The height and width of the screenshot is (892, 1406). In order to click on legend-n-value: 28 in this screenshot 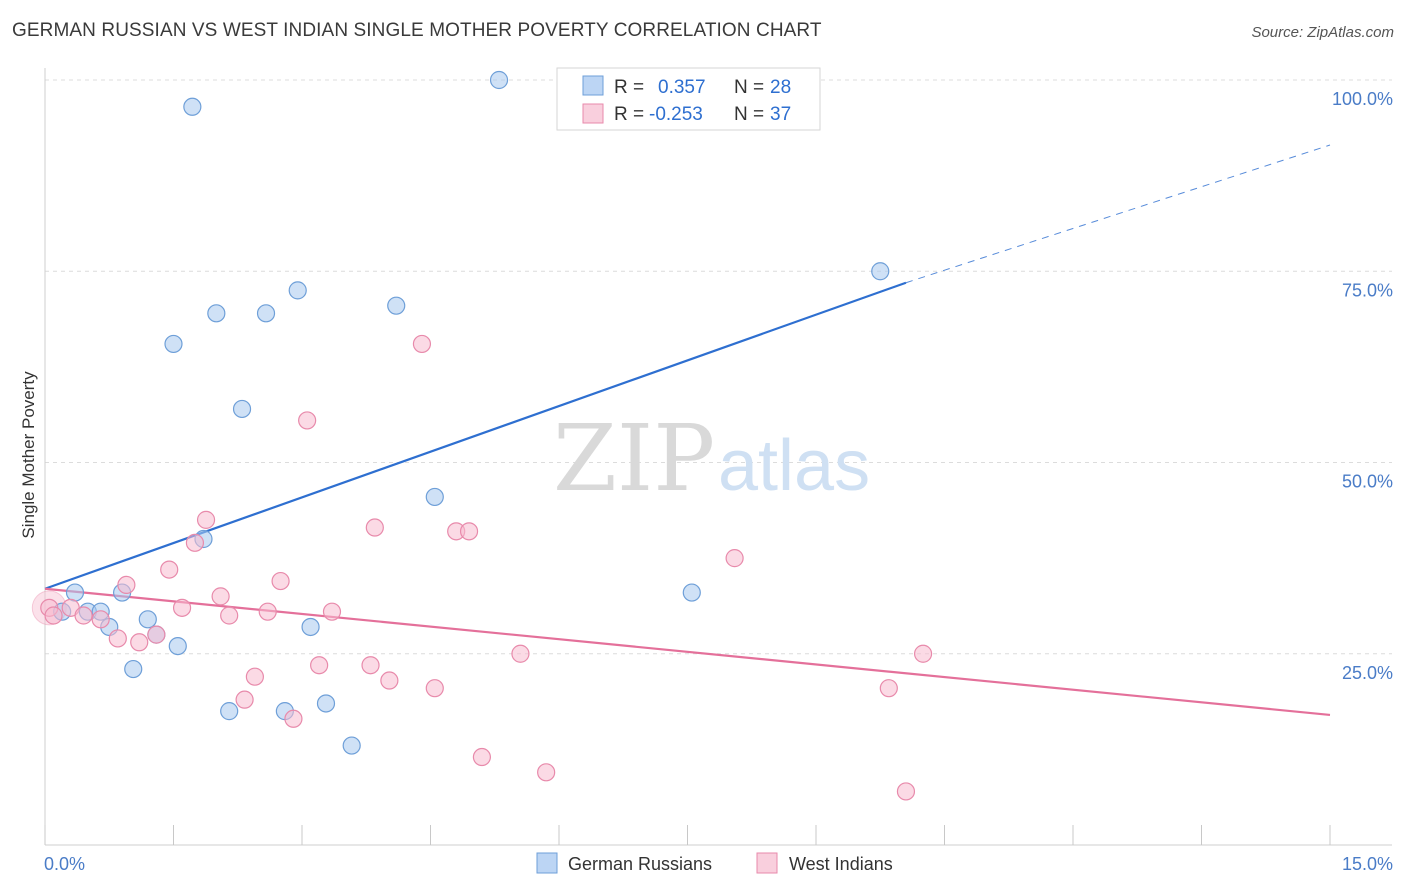, I will do `click(780, 87)`.